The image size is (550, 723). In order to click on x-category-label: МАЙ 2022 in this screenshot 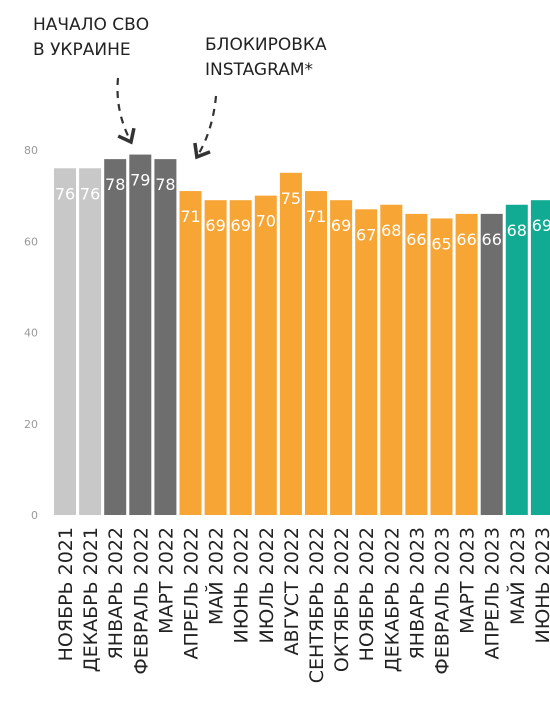, I will do `click(216, 576)`.